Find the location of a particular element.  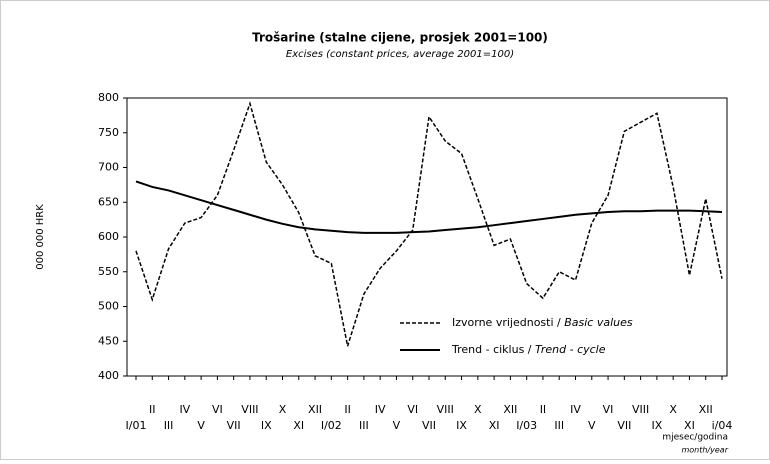

y-tick-label: 800 is located at coordinates (108, 97).